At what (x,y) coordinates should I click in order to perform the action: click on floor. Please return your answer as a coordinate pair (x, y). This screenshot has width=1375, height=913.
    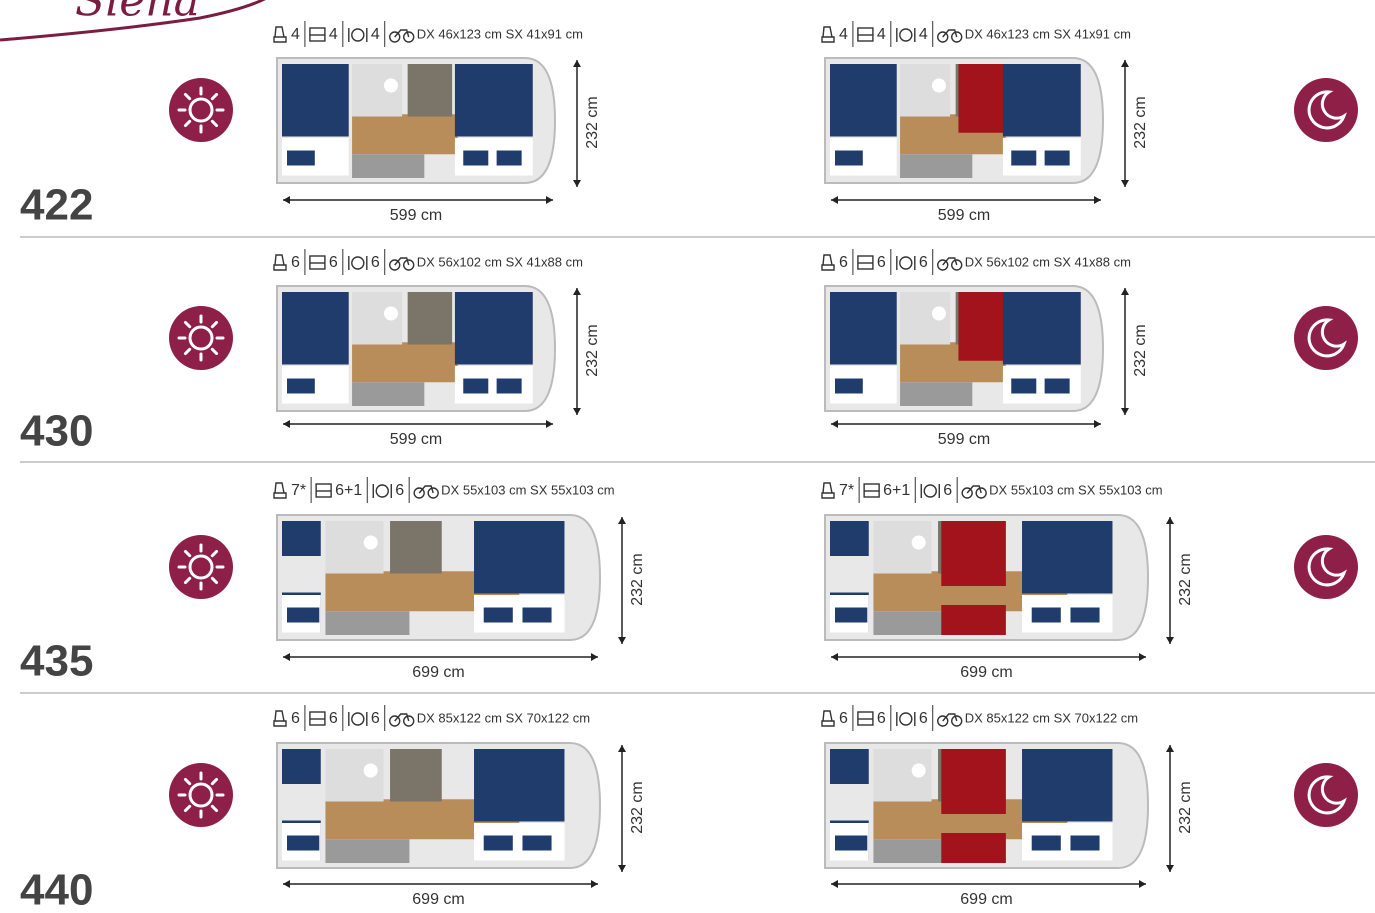
    Looking at the image, I should click on (405, 134).